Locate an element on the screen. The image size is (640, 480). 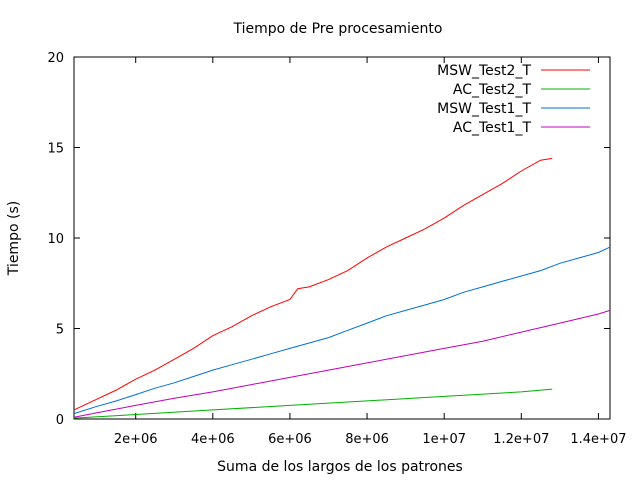
y-tick-label: 5 is located at coordinates (60, 330).